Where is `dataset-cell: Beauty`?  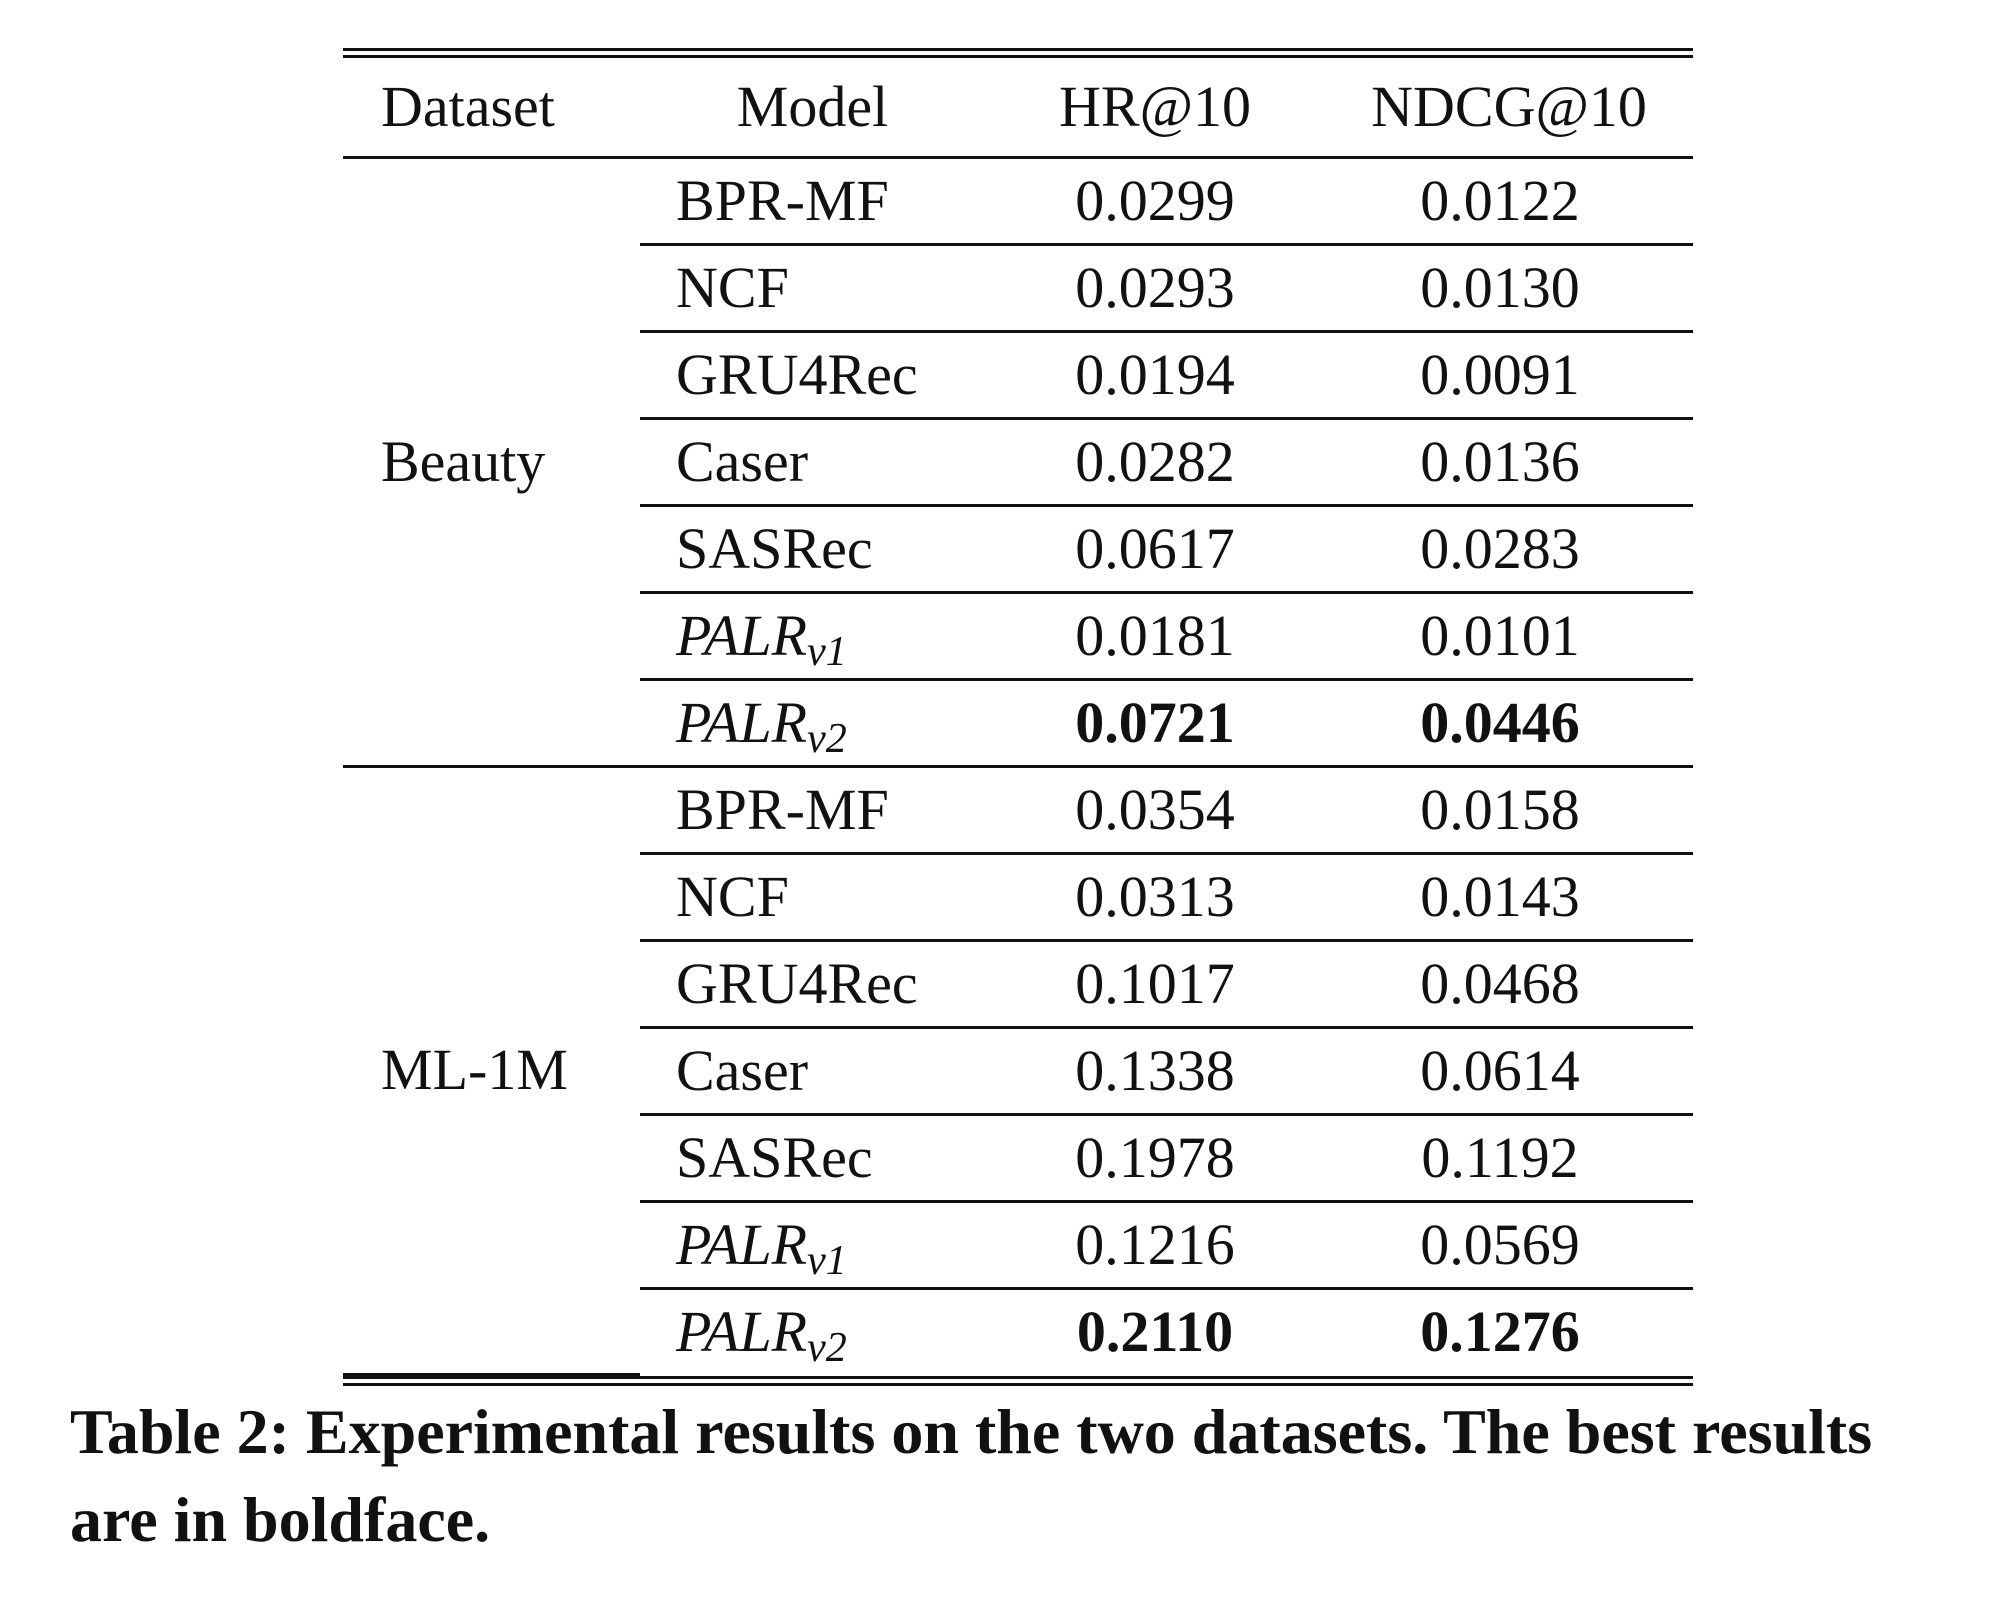 dataset-cell: Beauty is located at coordinates (491, 462).